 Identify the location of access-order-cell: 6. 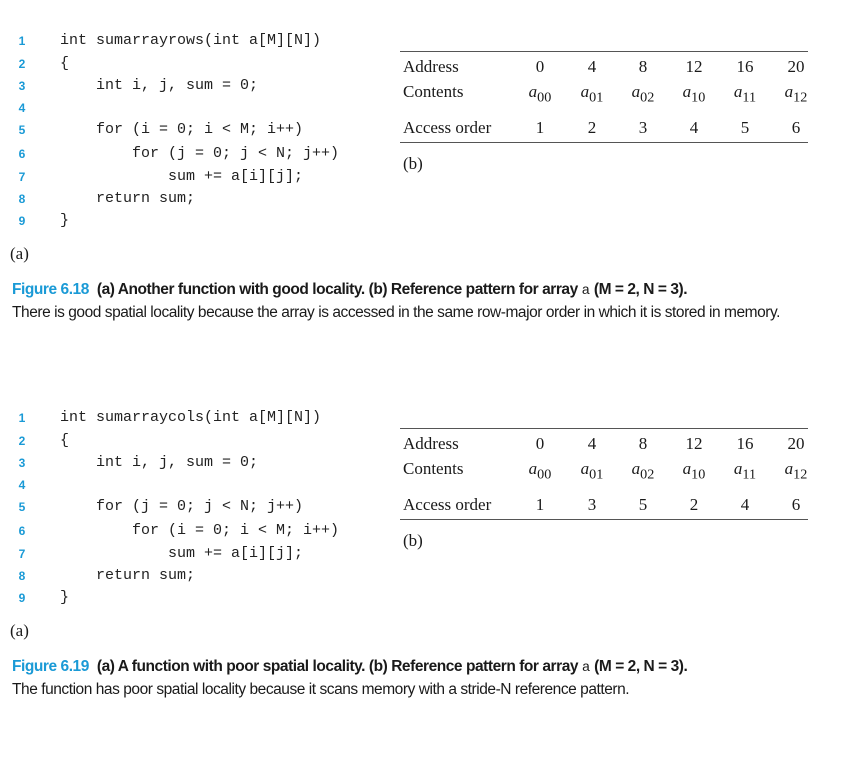
(796, 127).